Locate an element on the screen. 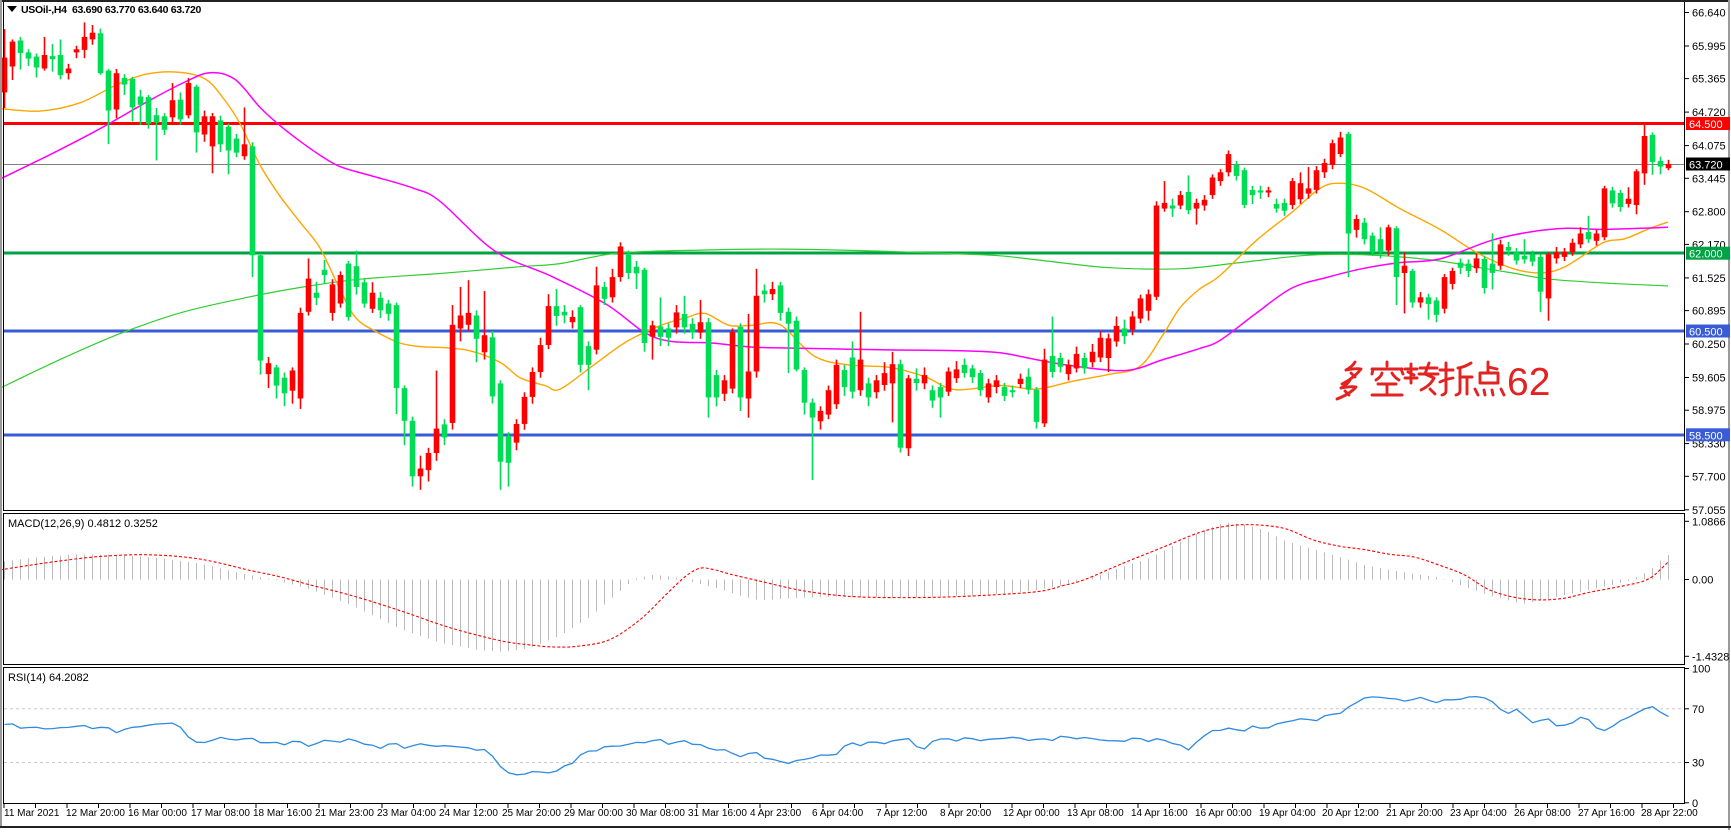 The height and width of the screenshot is (835, 1731). svg-text: 17 Mar 08:00 is located at coordinates (220, 813).